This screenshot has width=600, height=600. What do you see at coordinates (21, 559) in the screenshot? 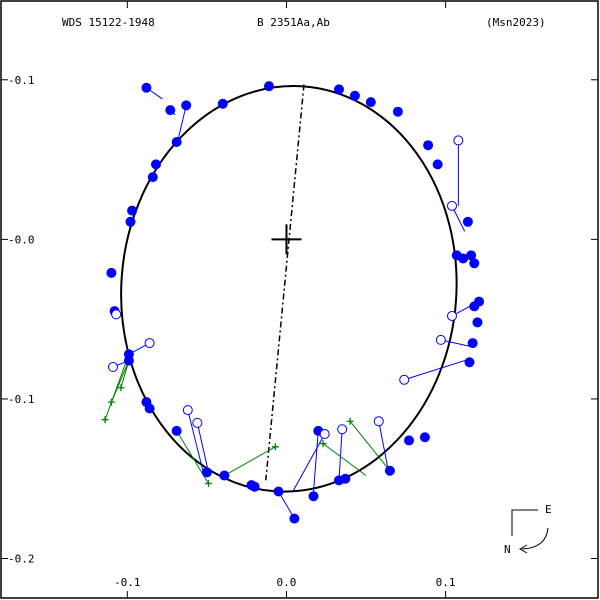
I see `y-tick-label: -0.2` at bounding box center [21, 559].